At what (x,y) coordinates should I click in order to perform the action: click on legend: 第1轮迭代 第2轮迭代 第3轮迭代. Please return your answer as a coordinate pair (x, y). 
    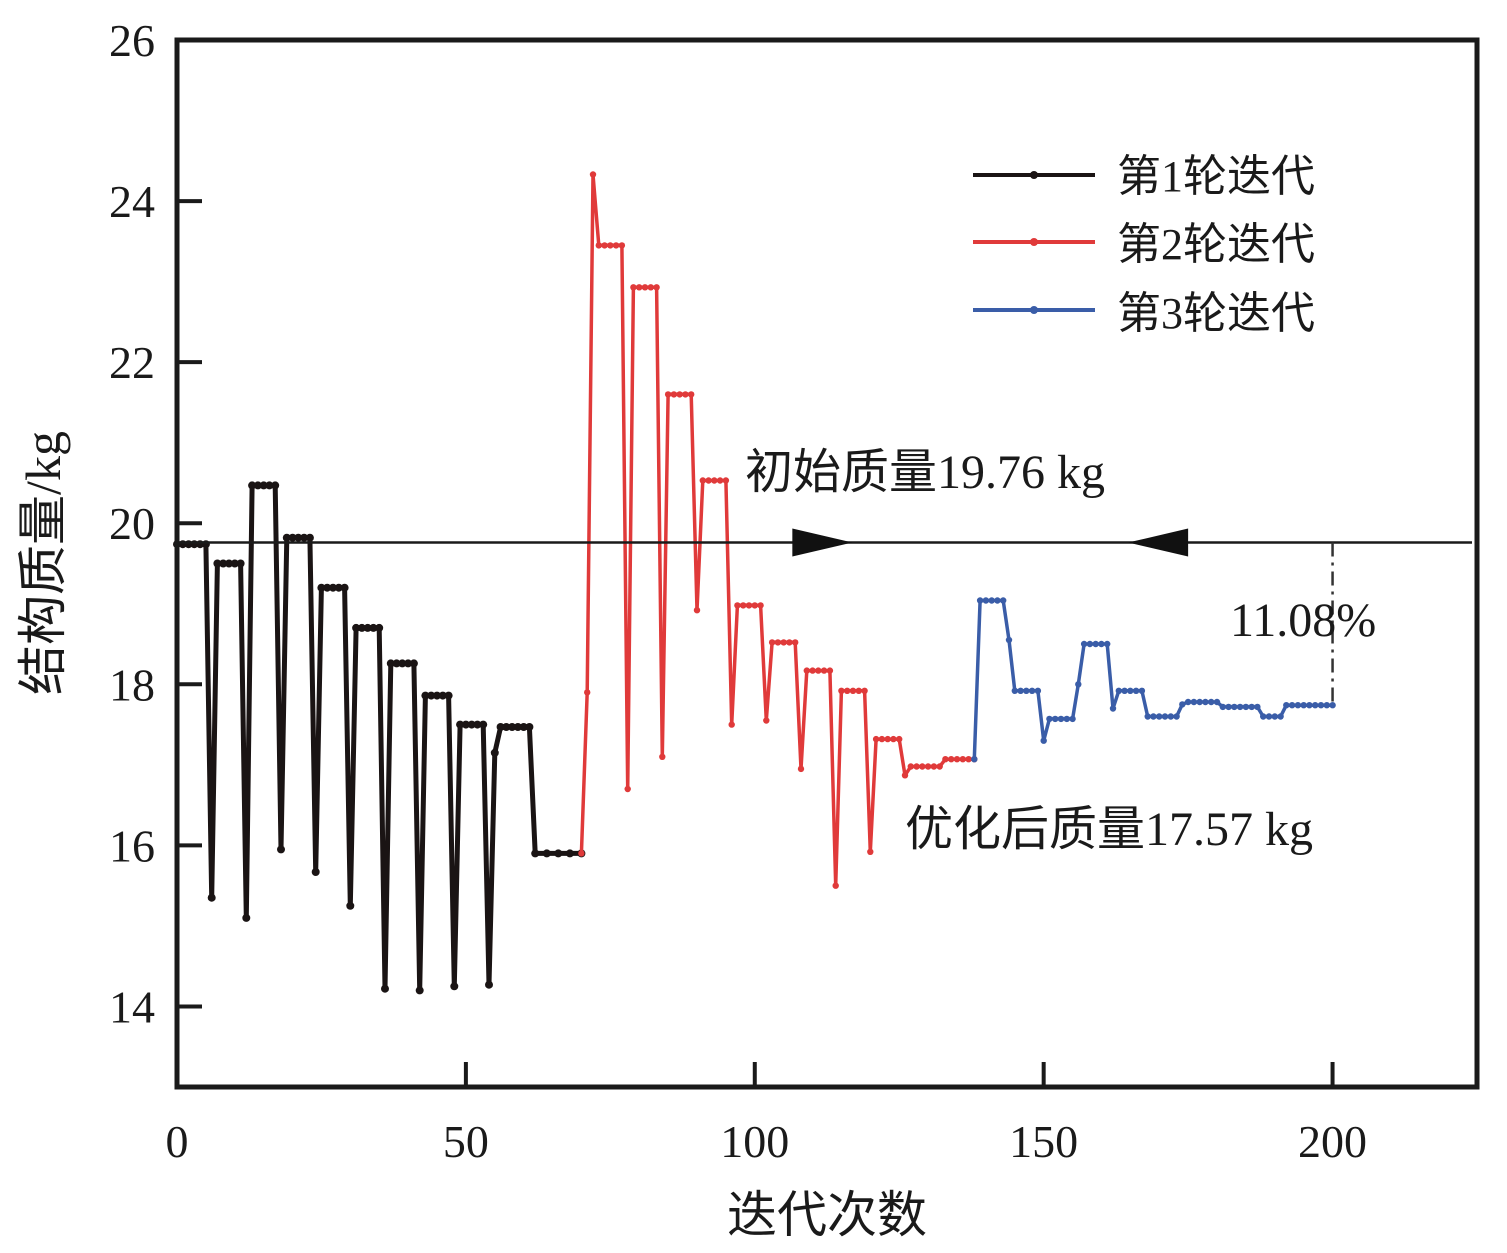
    Looking at the image, I should click on (1144, 245).